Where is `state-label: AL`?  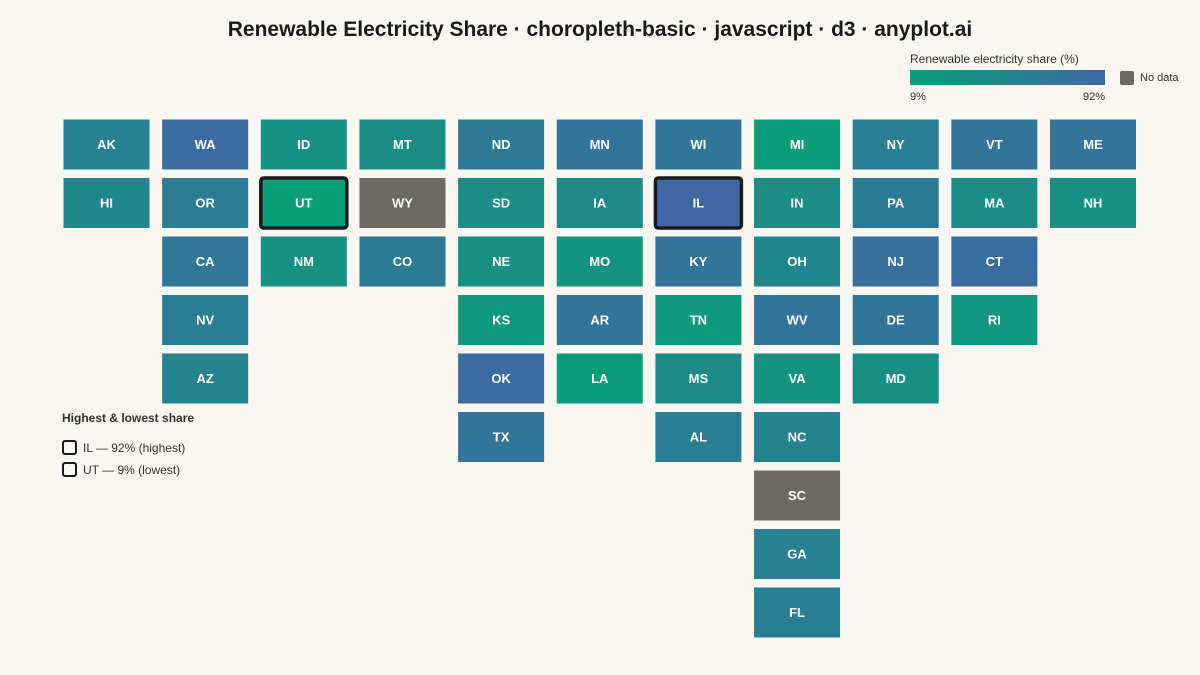 state-label: AL is located at coordinates (698, 437).